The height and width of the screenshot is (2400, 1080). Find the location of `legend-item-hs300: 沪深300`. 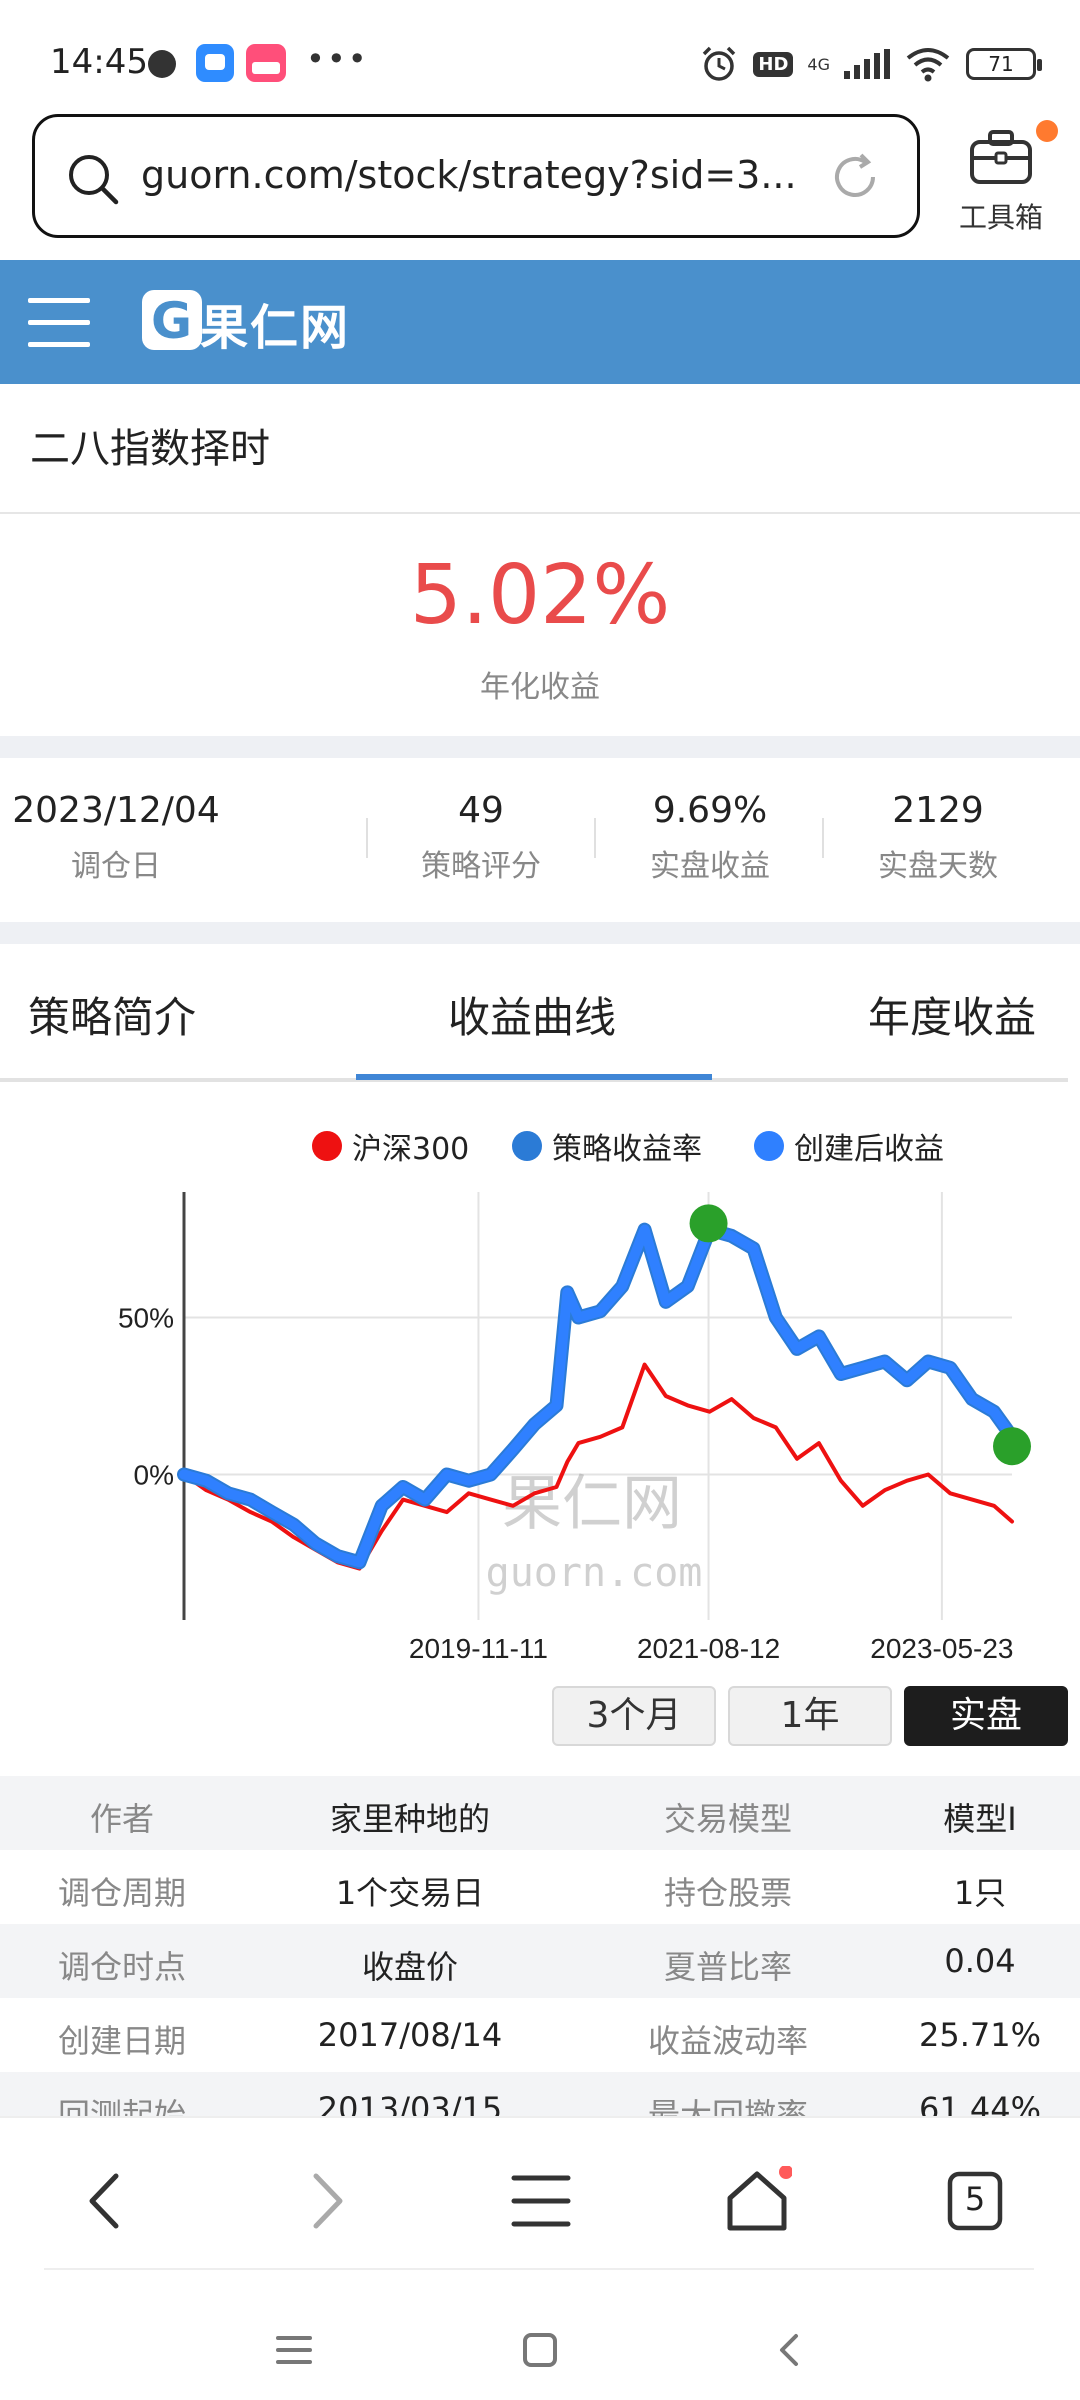

legend-item-hs300: 沪深300 is located at coordinates (390, 1146).